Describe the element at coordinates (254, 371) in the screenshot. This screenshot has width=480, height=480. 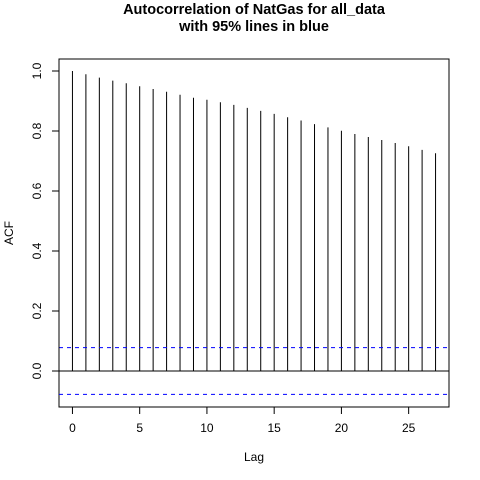
I see `confidence-lines` at that location.